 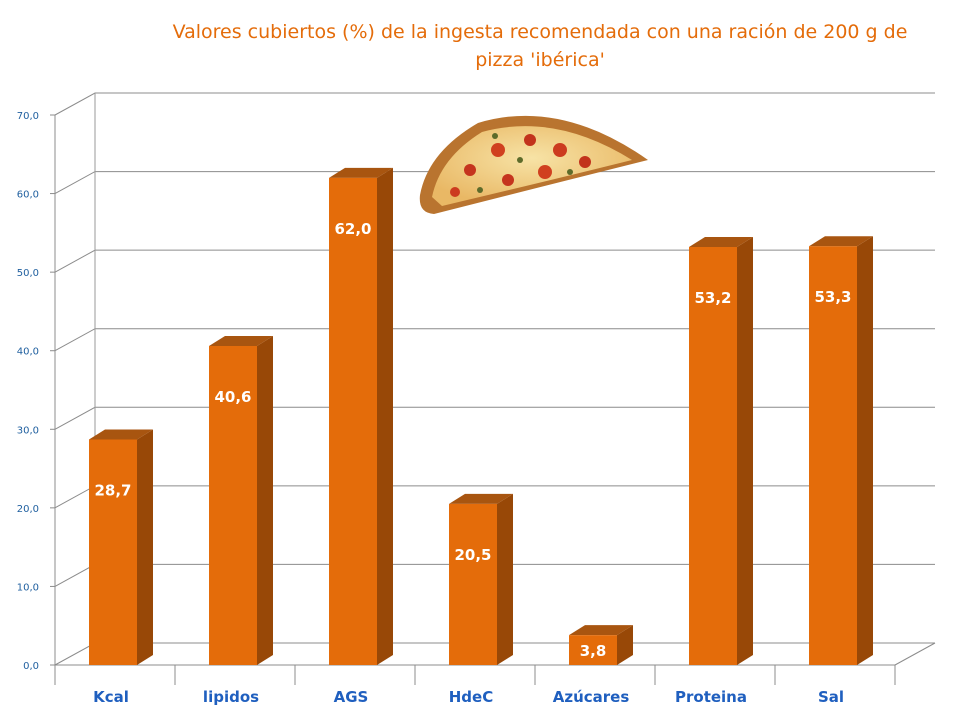 What do you see at coordinates (111, 697) in the screenshot?
I see `x-tick-label: Kcal` at bounding box center [111, 697].